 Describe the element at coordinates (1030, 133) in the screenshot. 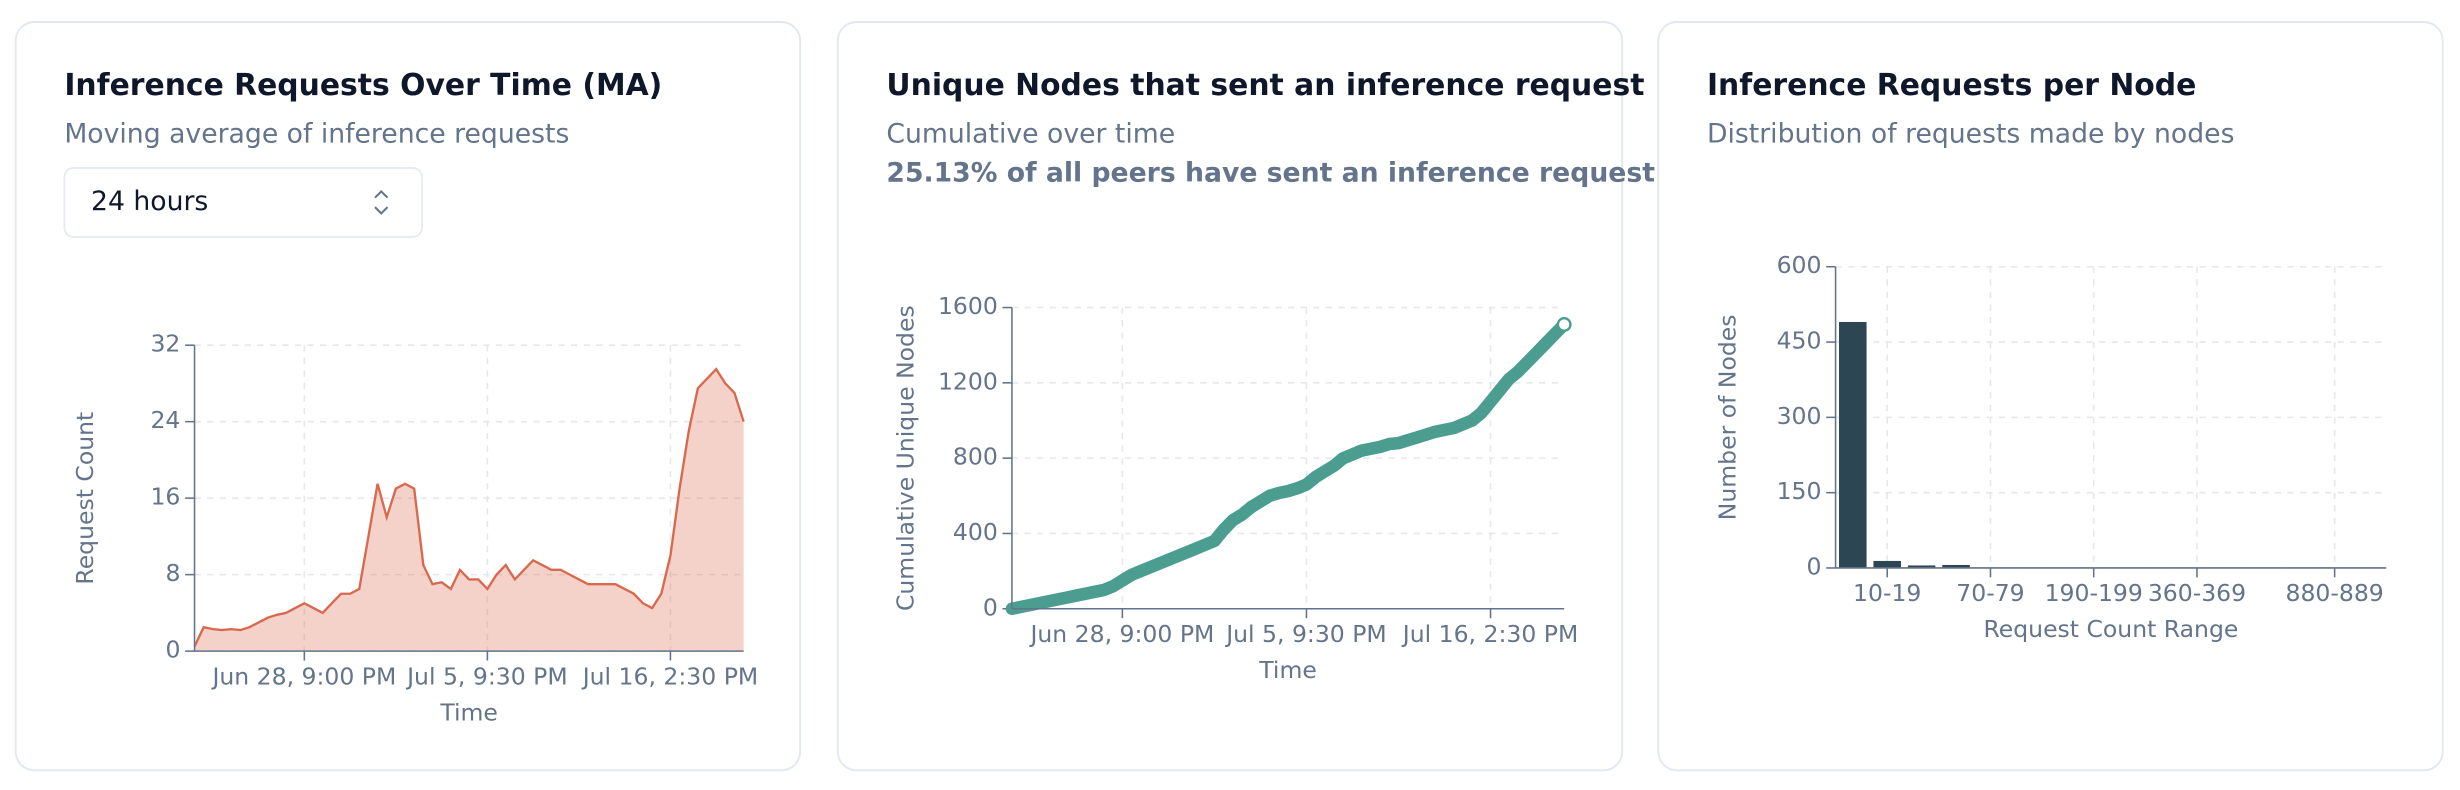

I see `card-subtitle: Cumulative over time` at that location.